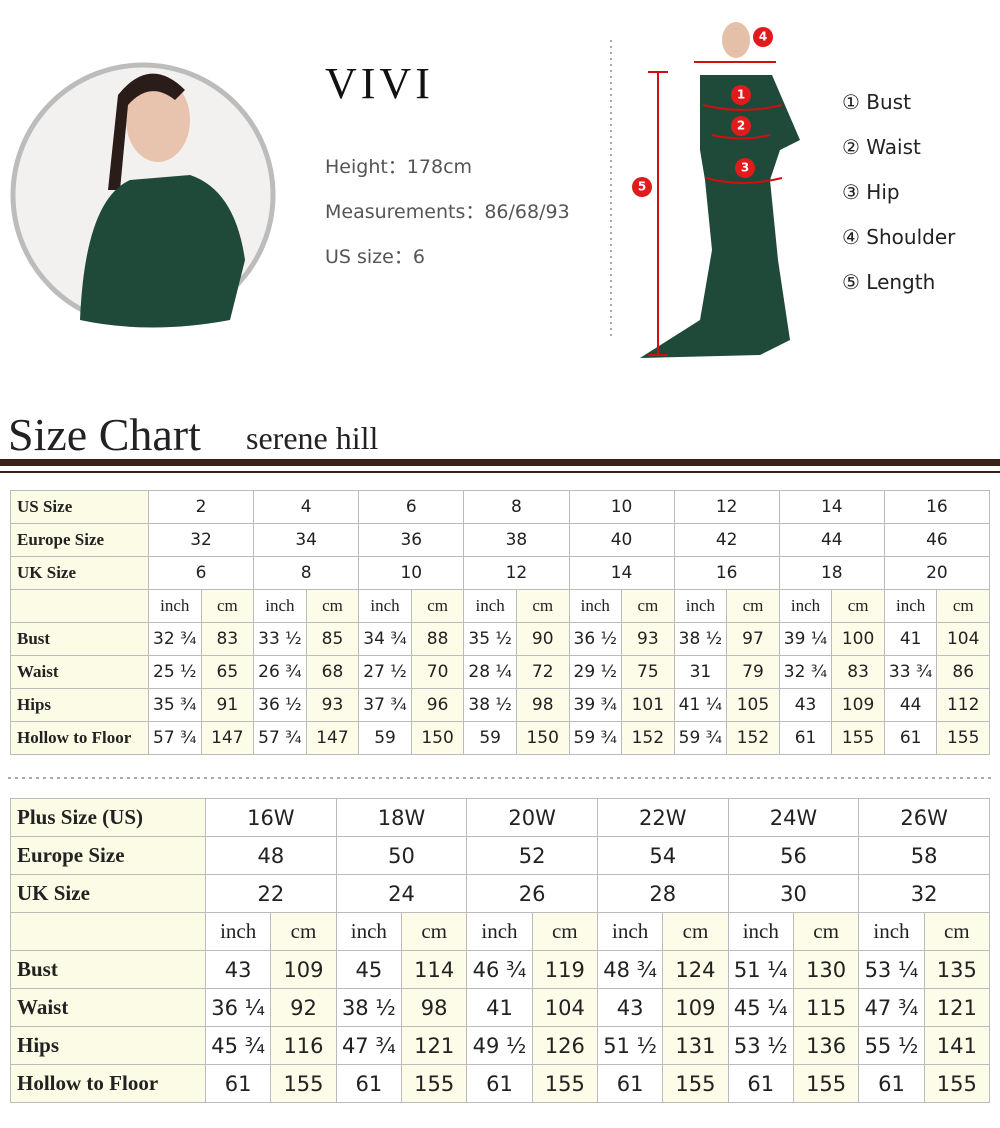 Image resolution: width=1000 pixels, height=1128 pixels. Describe the element at coordinates (831, 573) in the screenshot. I see `size-cell: 18` at that location.